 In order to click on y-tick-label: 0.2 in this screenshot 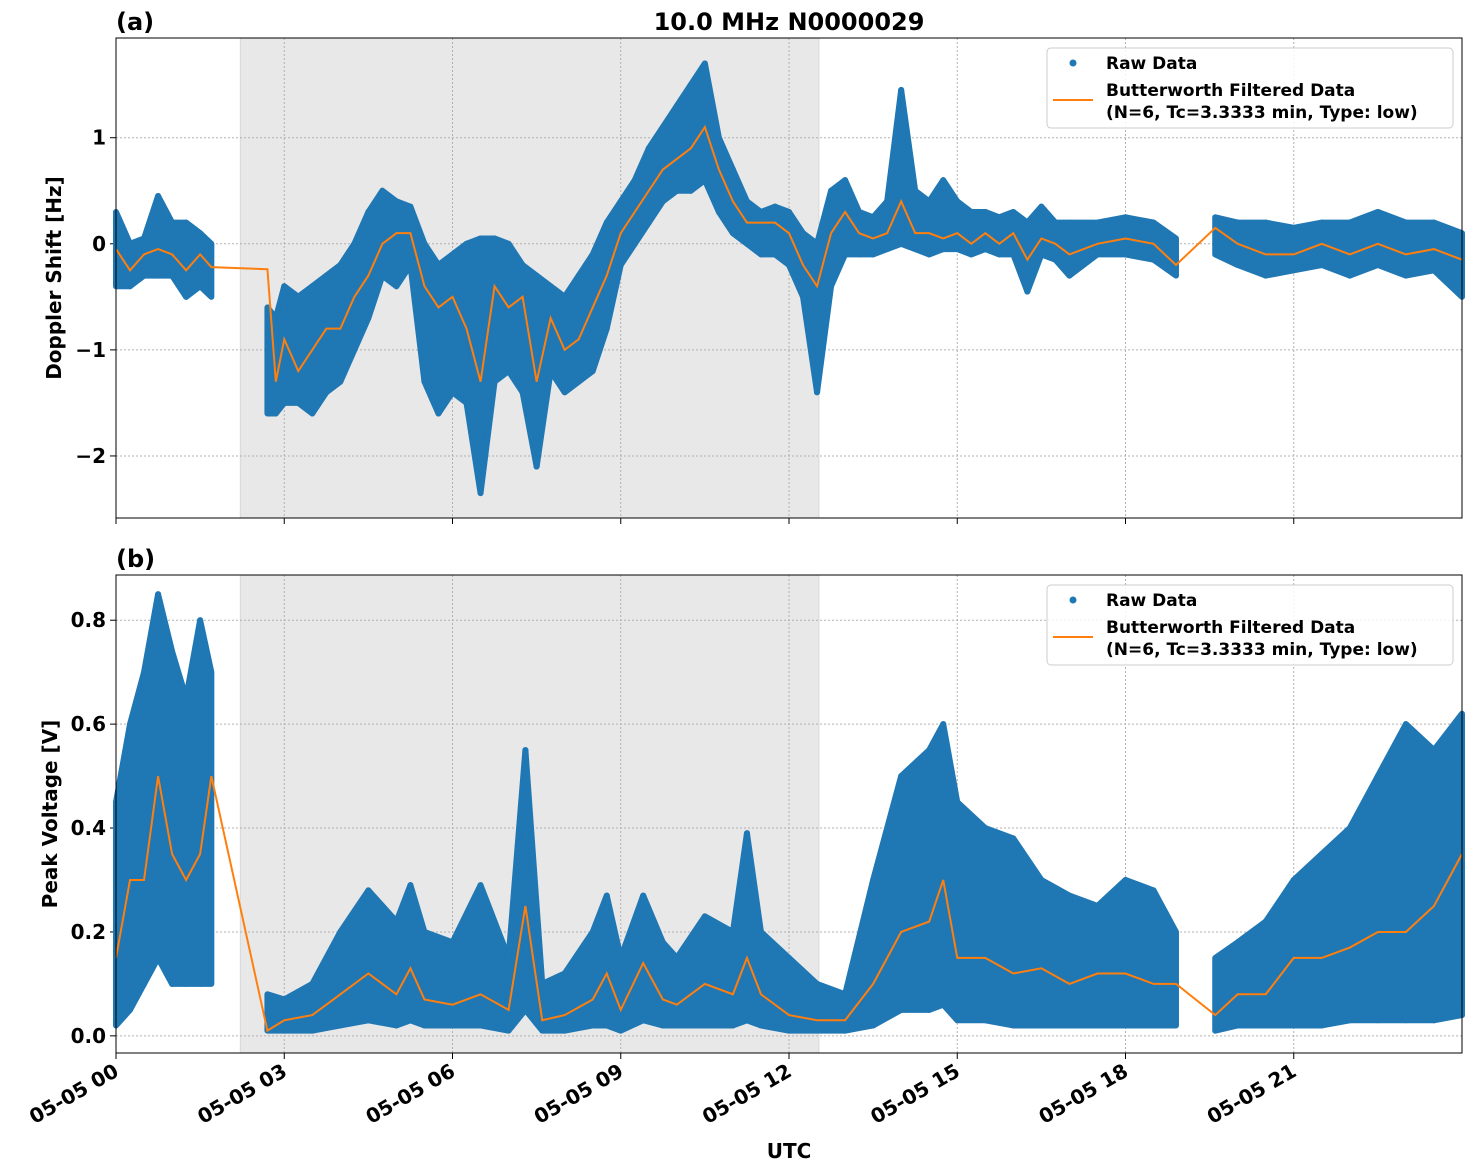, I will do `click(88, 932)`.